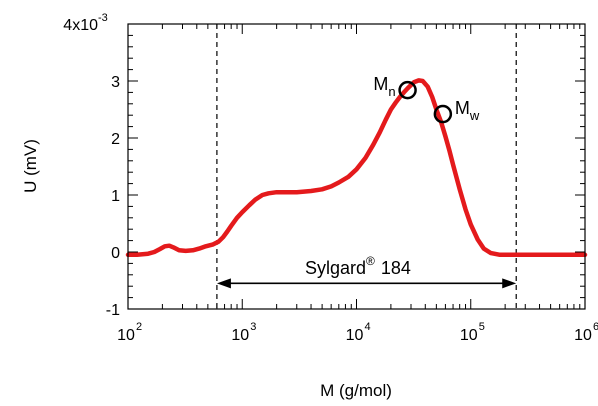 Image resolution: width=598 pixels, height=406 pixels. Describe the element at coordinates (370, 261) in the screenshot. I see `range-label-sup: ®` at that location.